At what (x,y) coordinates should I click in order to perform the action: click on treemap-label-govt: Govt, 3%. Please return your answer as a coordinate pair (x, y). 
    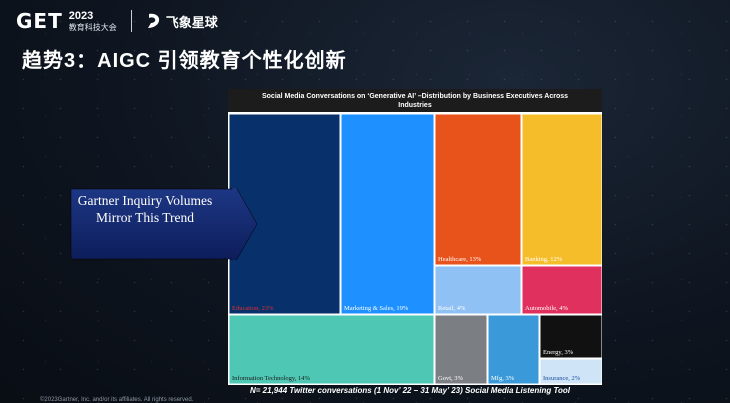
    Looking at the image, I should click on (451, 378).